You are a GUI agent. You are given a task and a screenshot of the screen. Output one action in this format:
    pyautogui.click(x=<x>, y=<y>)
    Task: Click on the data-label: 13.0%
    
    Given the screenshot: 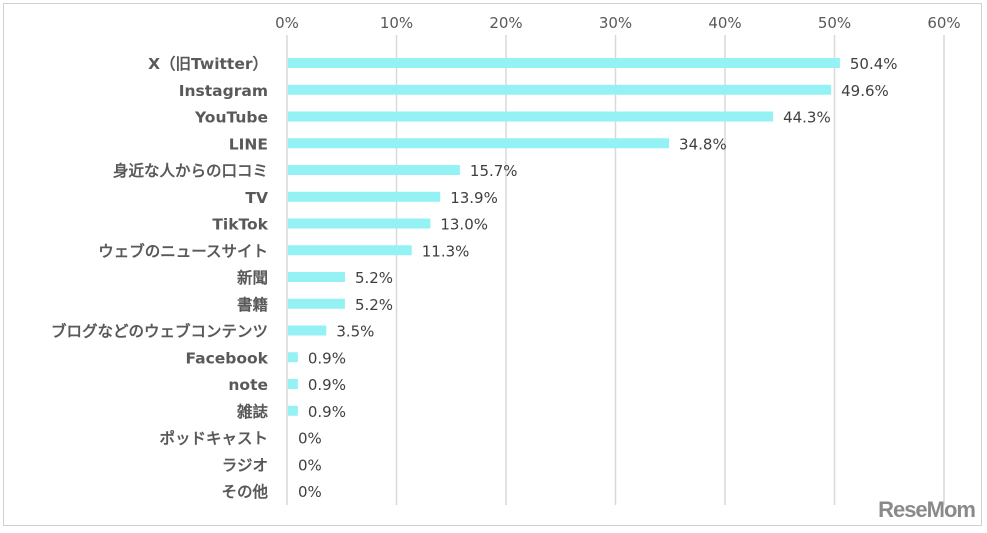 What is the action you would take?
    pyautogui.click(x=464, y=225)
    